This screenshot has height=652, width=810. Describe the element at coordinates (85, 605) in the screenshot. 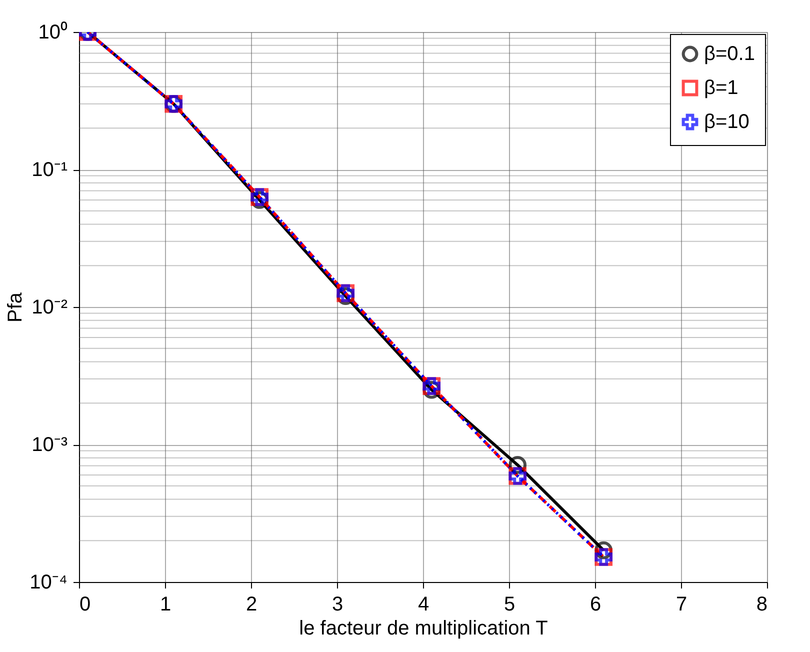

I see `x-tick-label: 0` at that location.